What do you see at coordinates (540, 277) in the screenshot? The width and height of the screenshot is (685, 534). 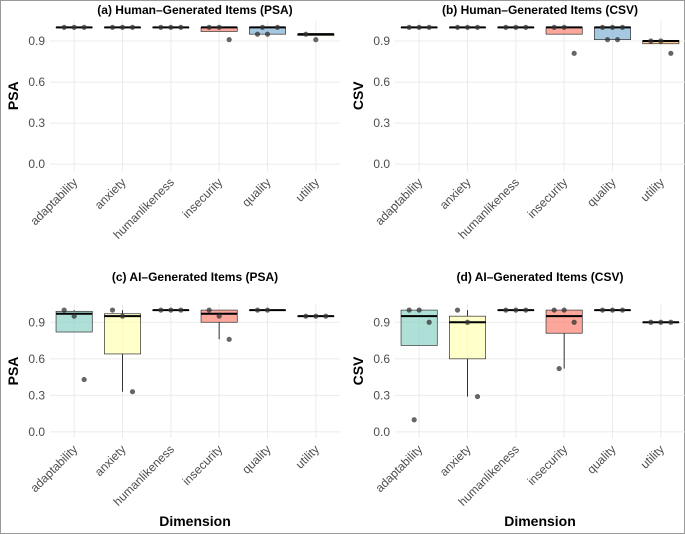 I see `panel-title: (d) AI–Generated Items (CSV)` at bounding box center [540, 277].